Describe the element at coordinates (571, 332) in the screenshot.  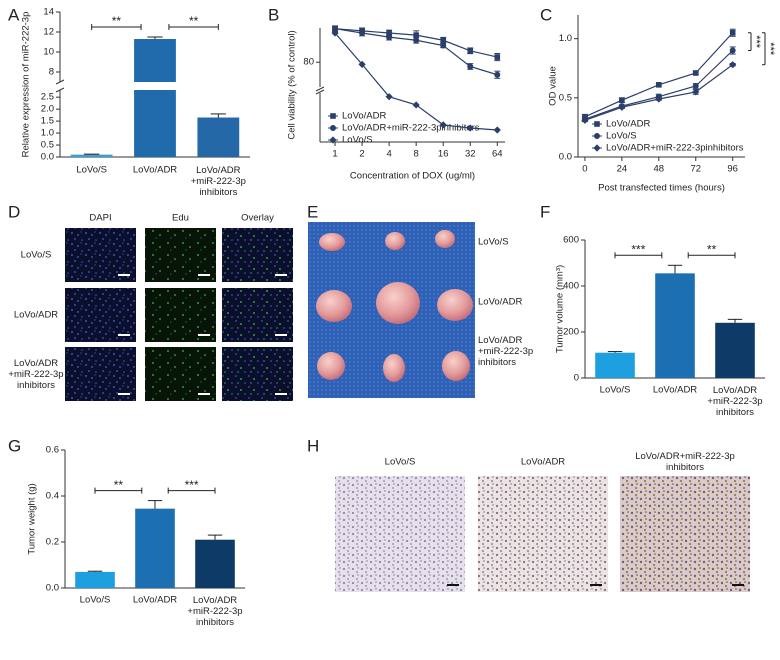
I see `y-tick-label: 200` at that location.